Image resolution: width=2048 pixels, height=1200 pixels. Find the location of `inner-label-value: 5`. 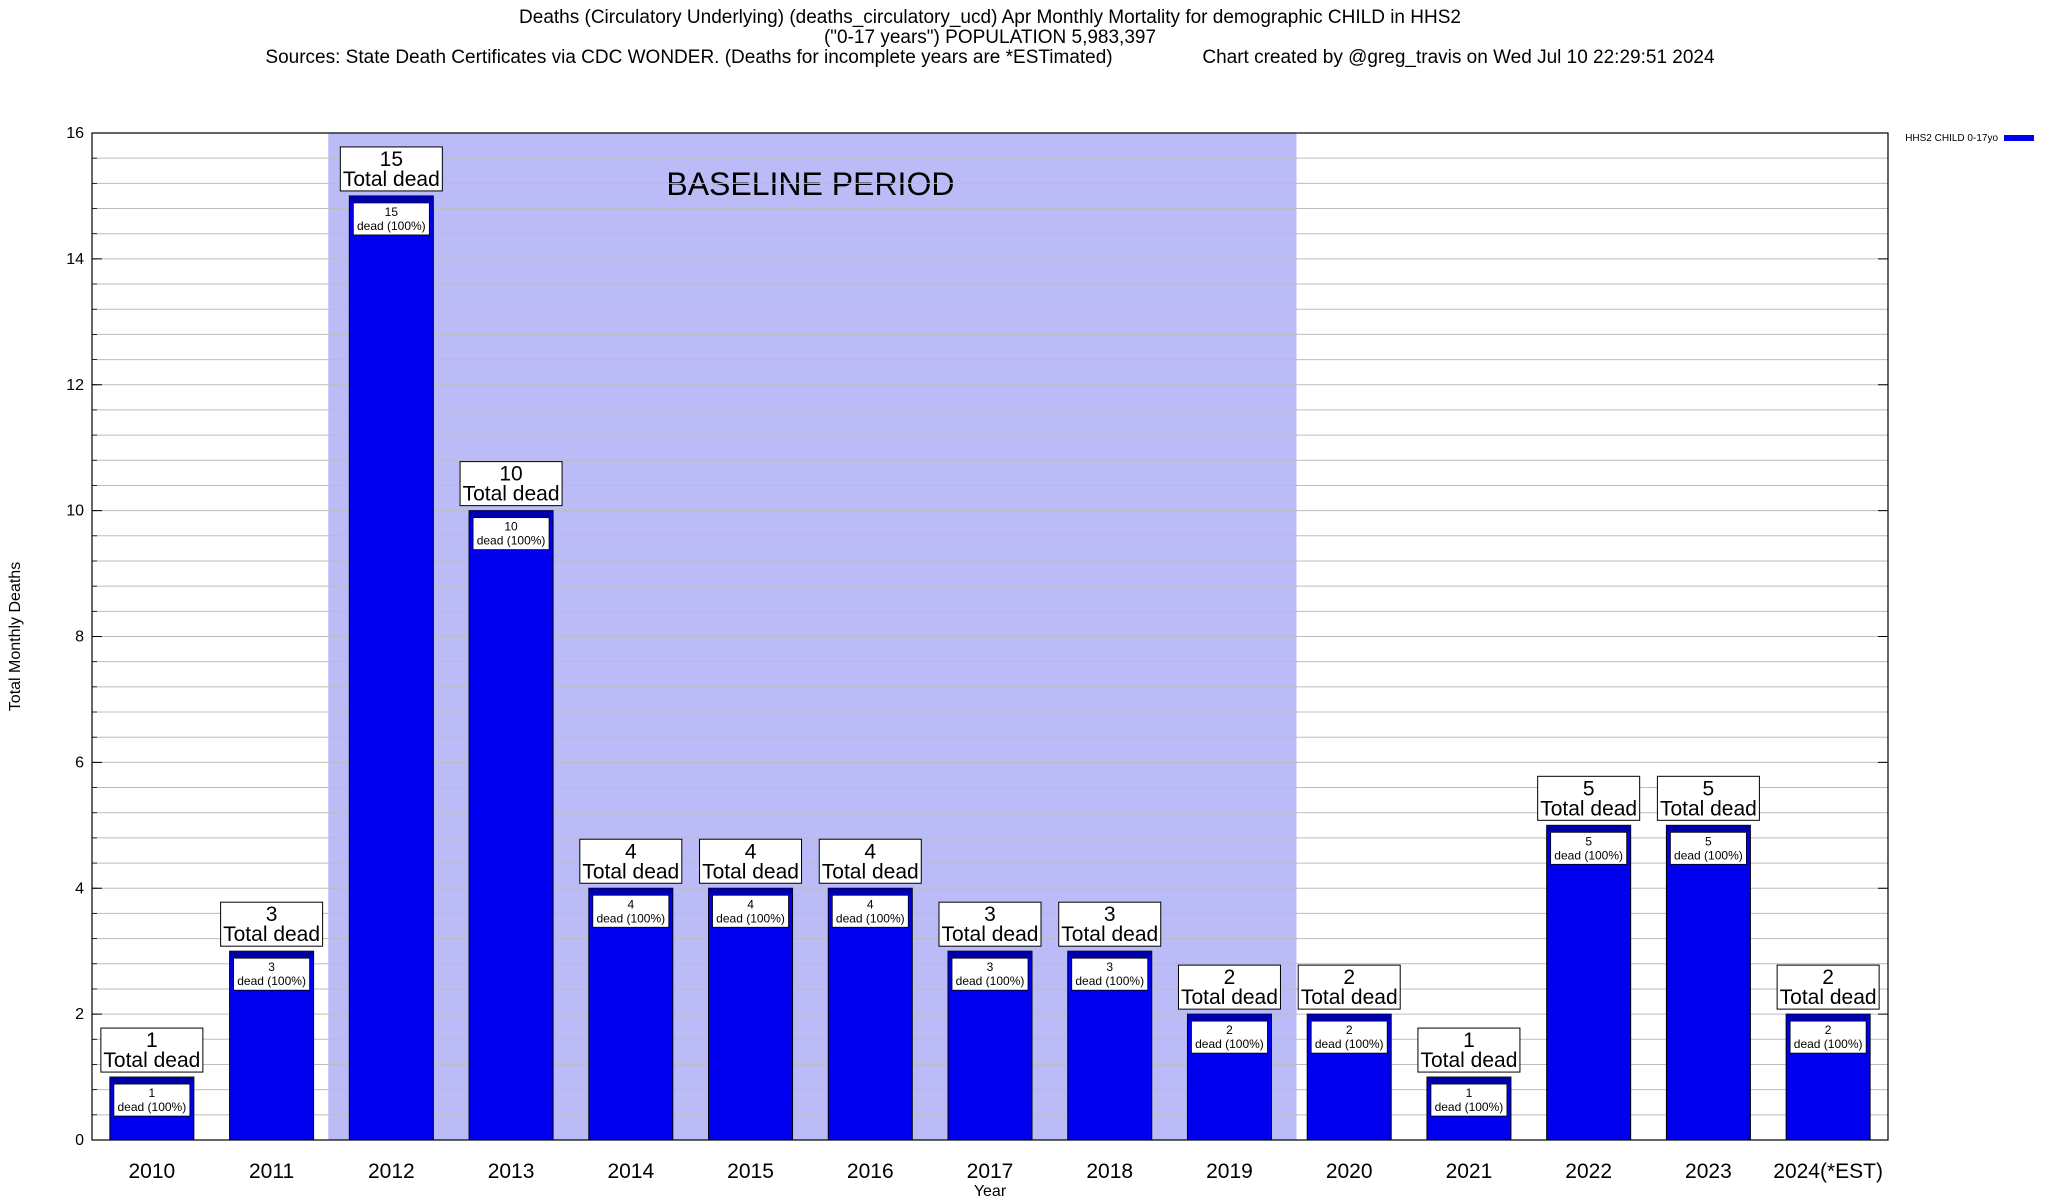

inner-label-value: 5 is located at coordinates (1708, 841).